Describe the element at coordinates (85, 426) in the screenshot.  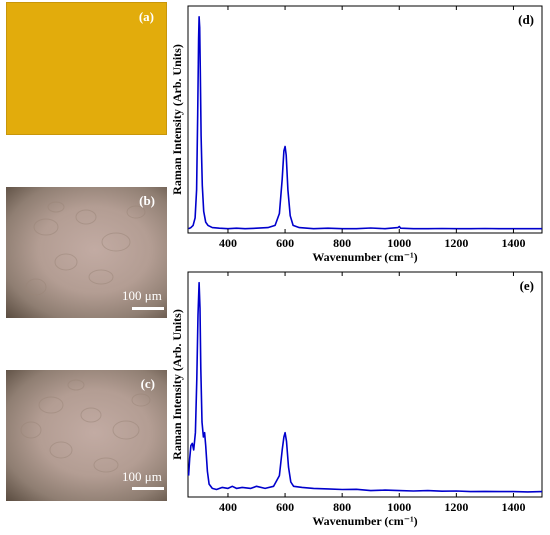
I see `micrograph-texture-c` at that location.